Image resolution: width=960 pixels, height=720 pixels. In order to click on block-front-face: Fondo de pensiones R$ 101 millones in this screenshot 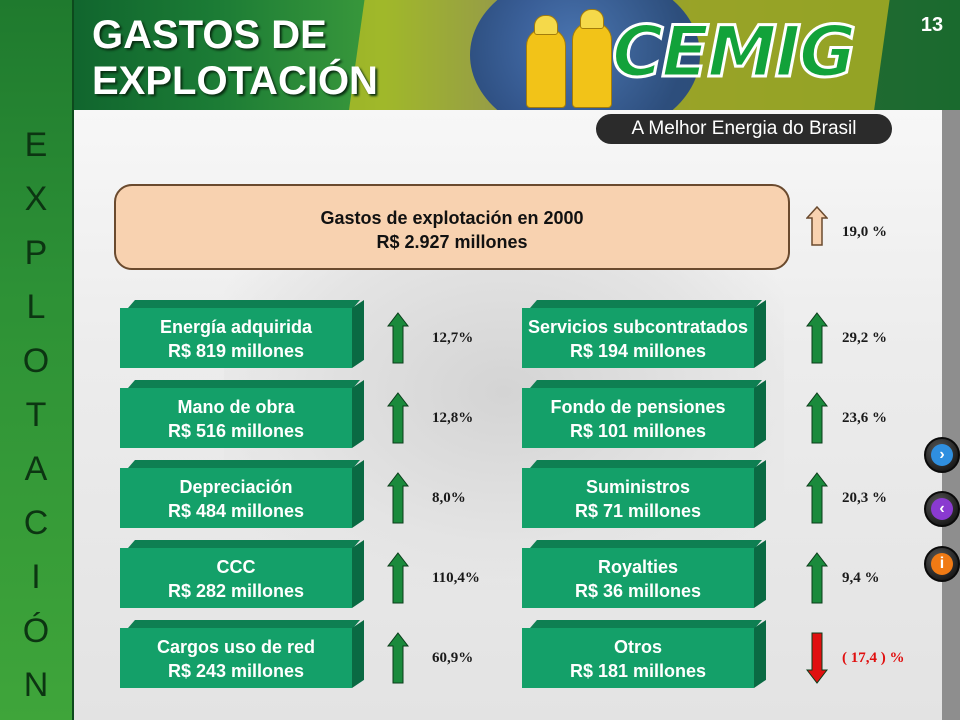, I will do `click(638, 418)`.